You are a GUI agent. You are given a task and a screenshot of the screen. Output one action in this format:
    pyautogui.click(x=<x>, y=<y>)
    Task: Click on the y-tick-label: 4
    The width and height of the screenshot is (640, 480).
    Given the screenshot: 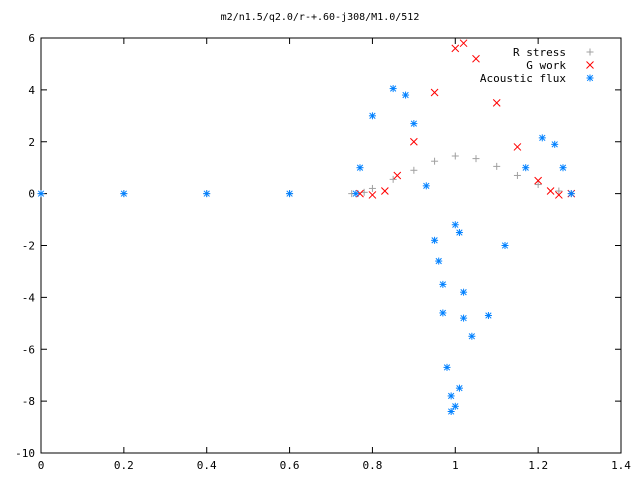 What is the action you would take?
    pyautogui.click(x=31, y=90)
    